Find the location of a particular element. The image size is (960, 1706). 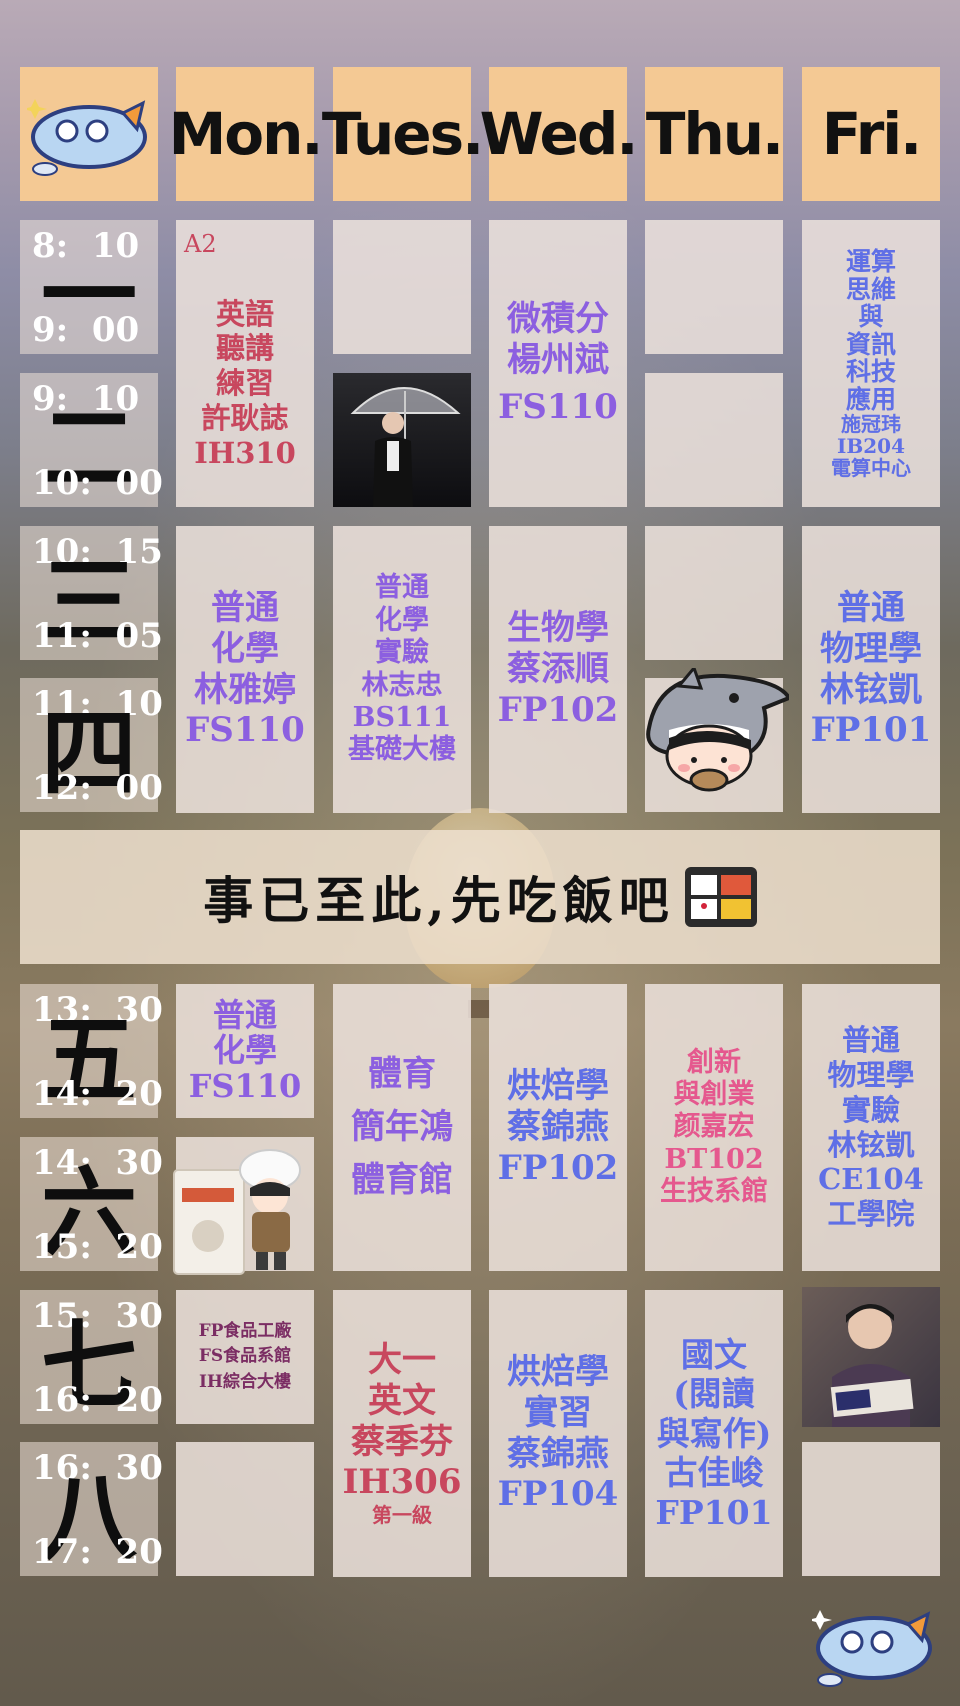

lunch-text: 事已至此,先吃飯吧 is located at coordinates (439, 900).